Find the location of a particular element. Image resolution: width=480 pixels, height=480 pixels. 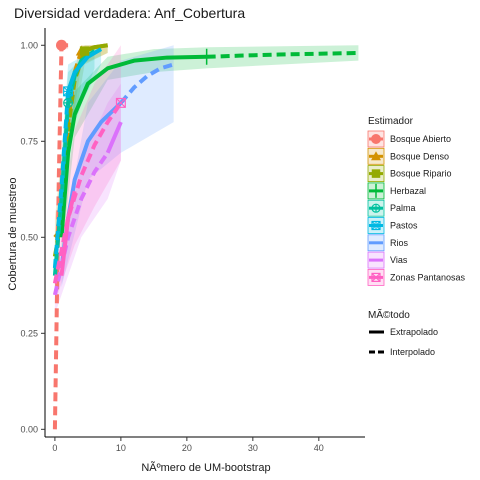

legend-label-7: Vias is located at coordinates (399, 260).